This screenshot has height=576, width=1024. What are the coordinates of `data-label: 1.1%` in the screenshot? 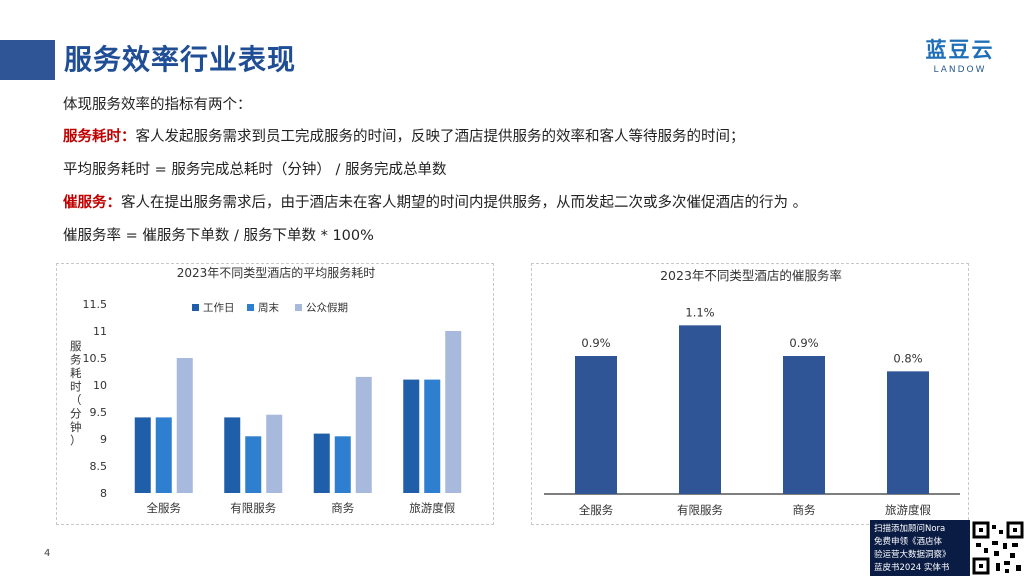 It's located at (699, 312).